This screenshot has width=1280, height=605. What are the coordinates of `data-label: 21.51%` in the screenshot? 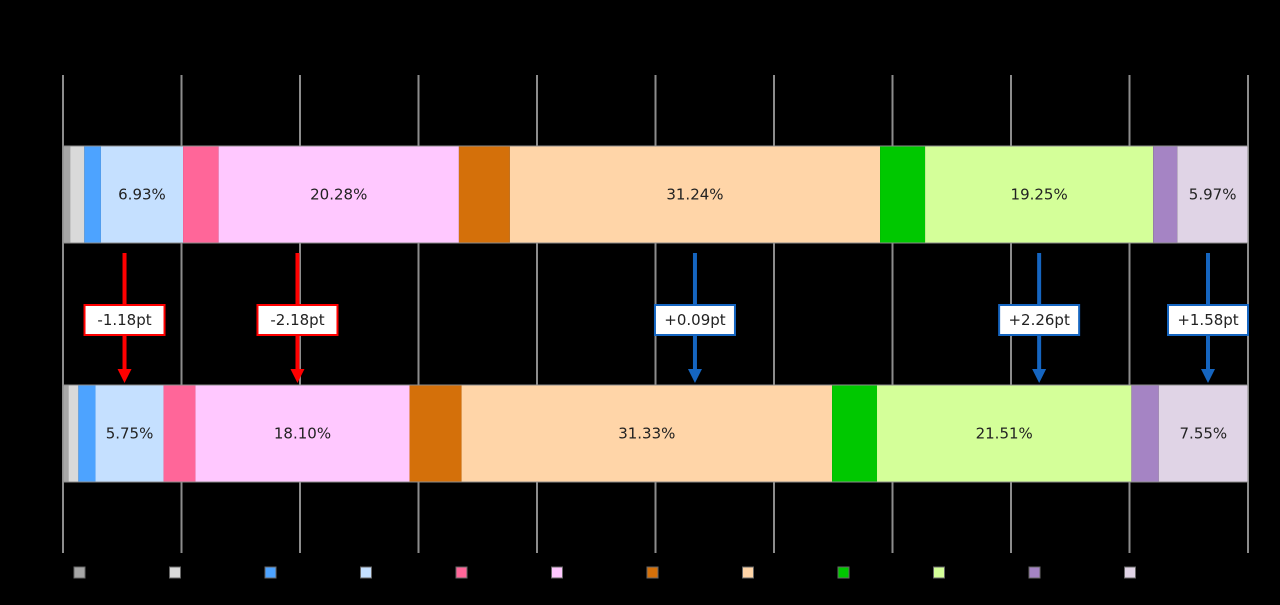 It's located at (1004, 434).